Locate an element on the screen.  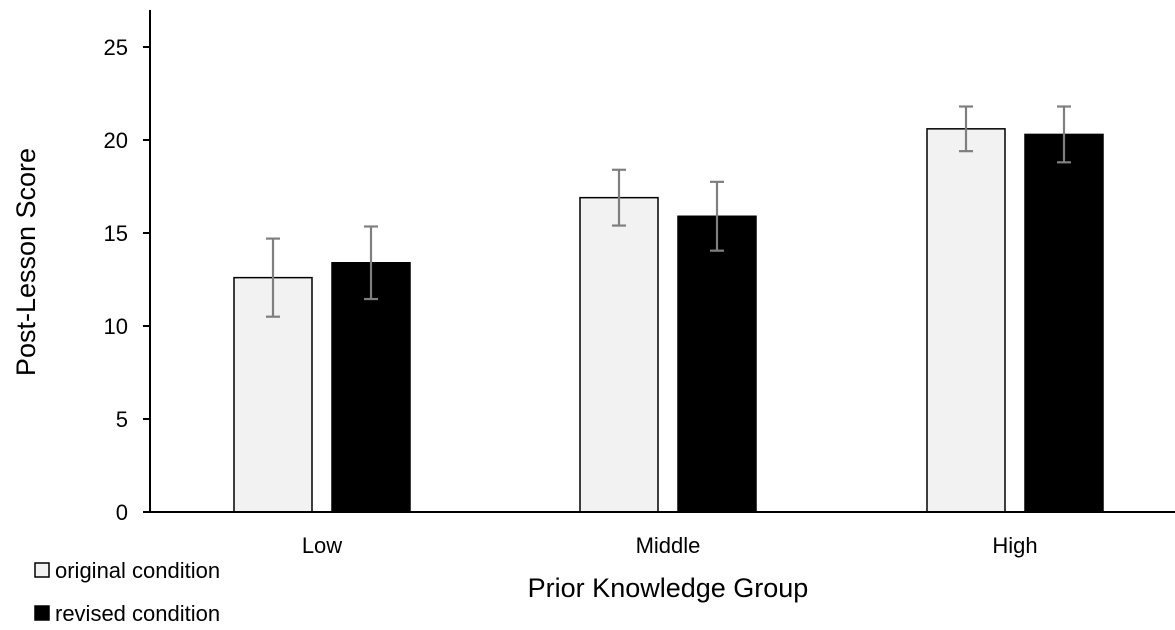
x-tick-label: Middle is located at coordinates (668, 545).